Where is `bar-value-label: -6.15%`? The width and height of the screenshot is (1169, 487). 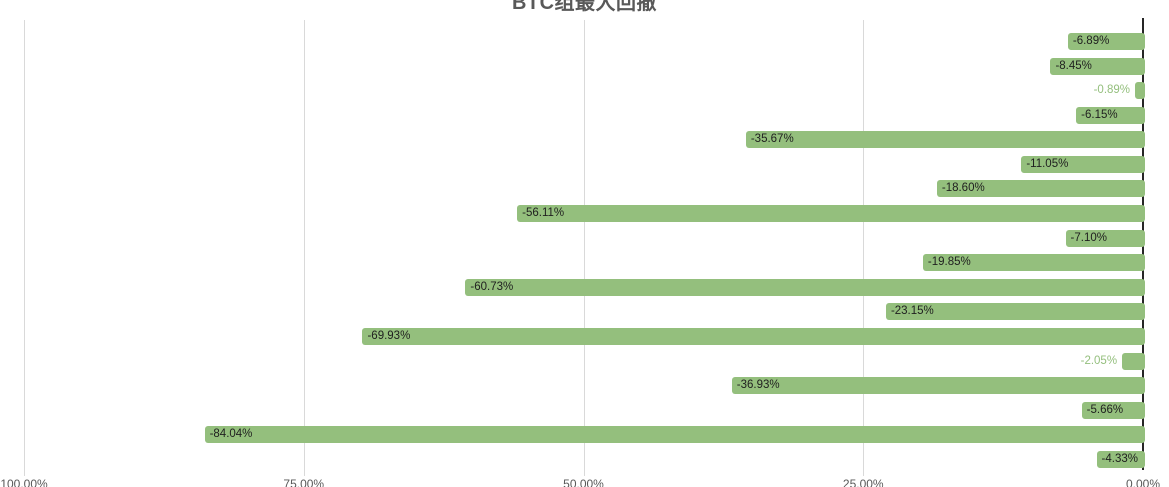
bar-value-label: -6.15% is located at coordinates (1099, 114).